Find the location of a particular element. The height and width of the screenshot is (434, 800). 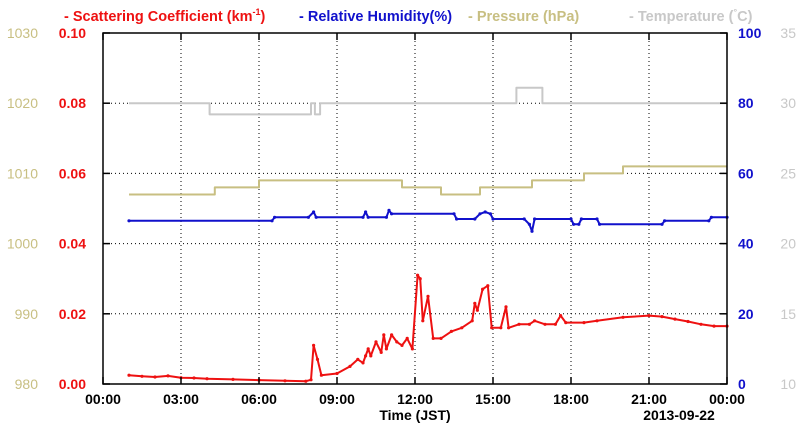

scattering-tick-label: 0.08 is located at coordinates (72, 103).